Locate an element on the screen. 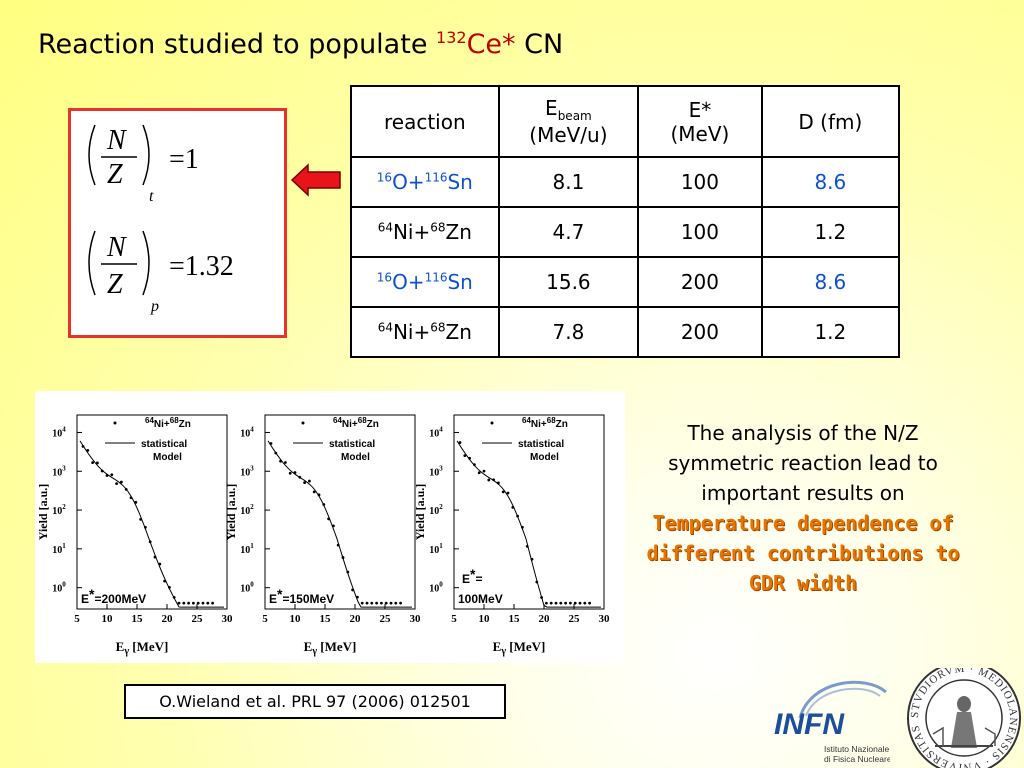 This screenshot has height=768, width=1024. y-tick-label: 10⁴ is located at coordinates (436, 432).